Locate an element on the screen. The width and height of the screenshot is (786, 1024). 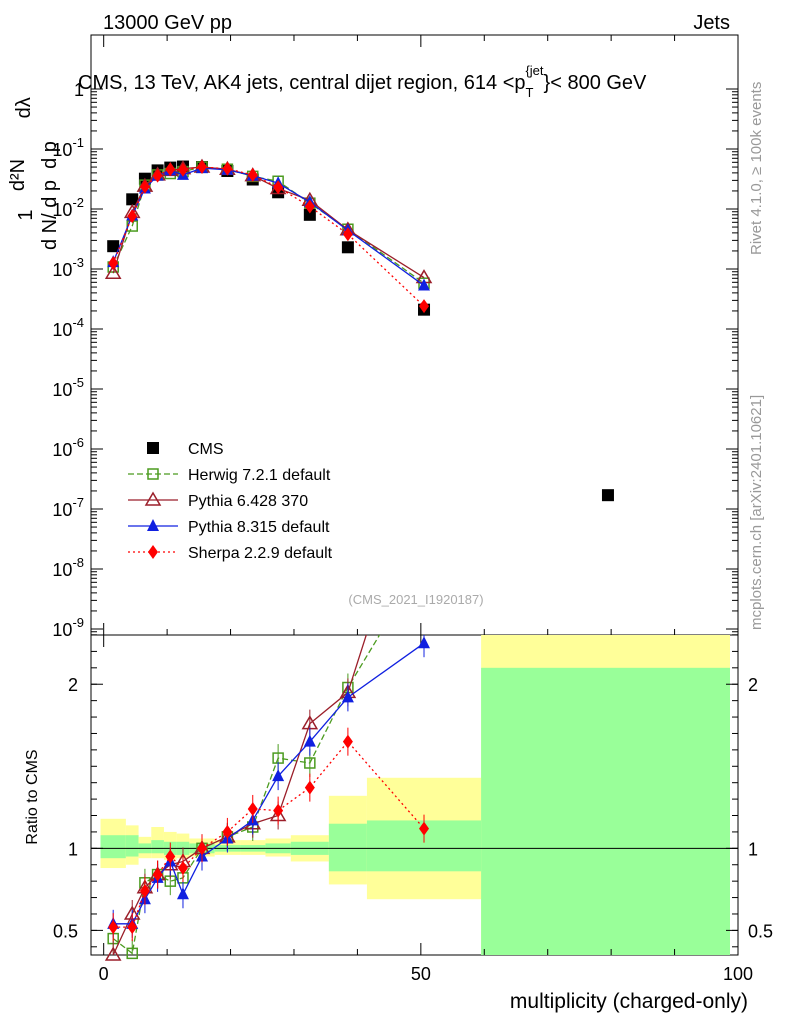
svg-text: 1d²Ndλ d N/ d pd p is located at coordinates (34, 171).